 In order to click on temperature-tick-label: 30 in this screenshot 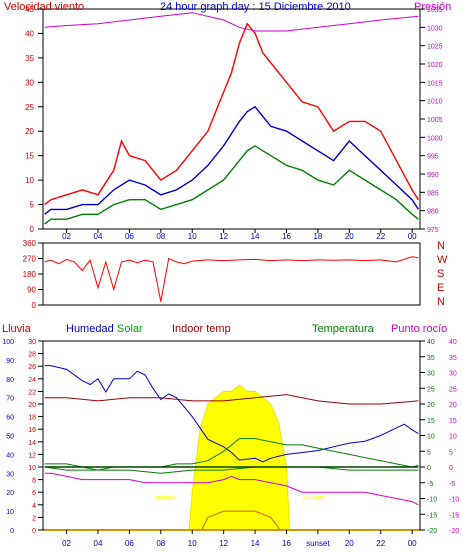, I will do `click(431, 374)`.